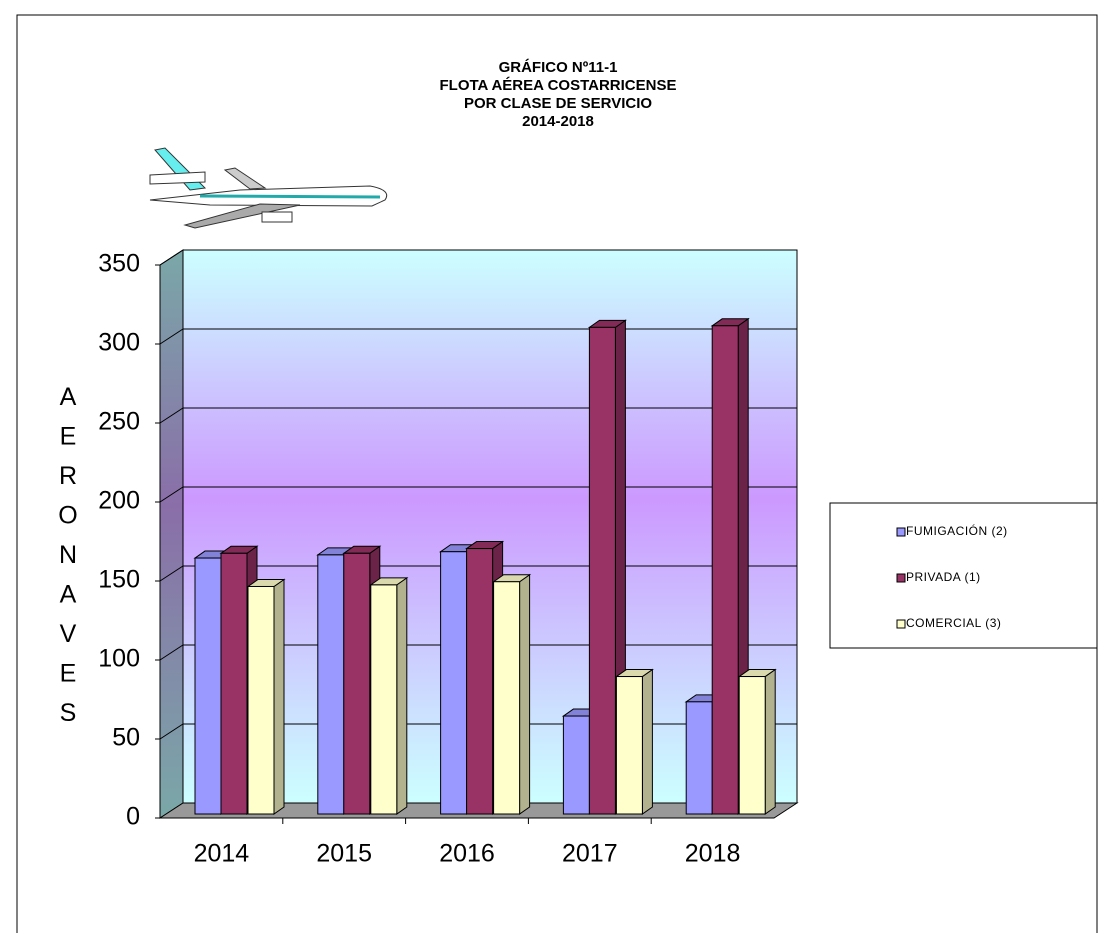 This screenshot has width=1115, height=933. I want to click on y-tick-label: 150, so click(119, 580).